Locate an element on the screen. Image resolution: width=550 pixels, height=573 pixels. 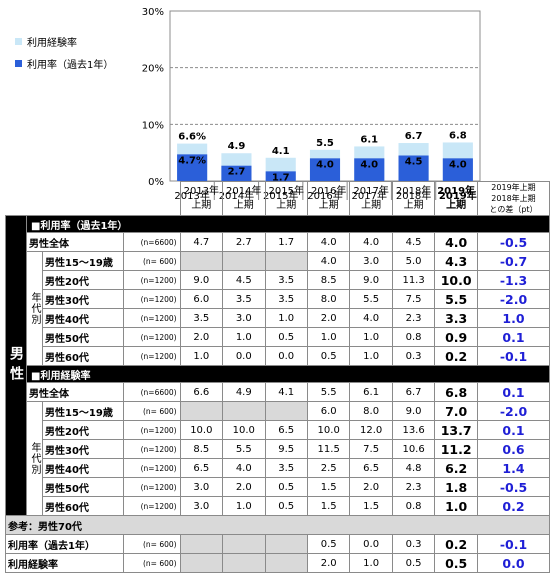
header-year: 2016年上期 is located at coordinates (328, 198).